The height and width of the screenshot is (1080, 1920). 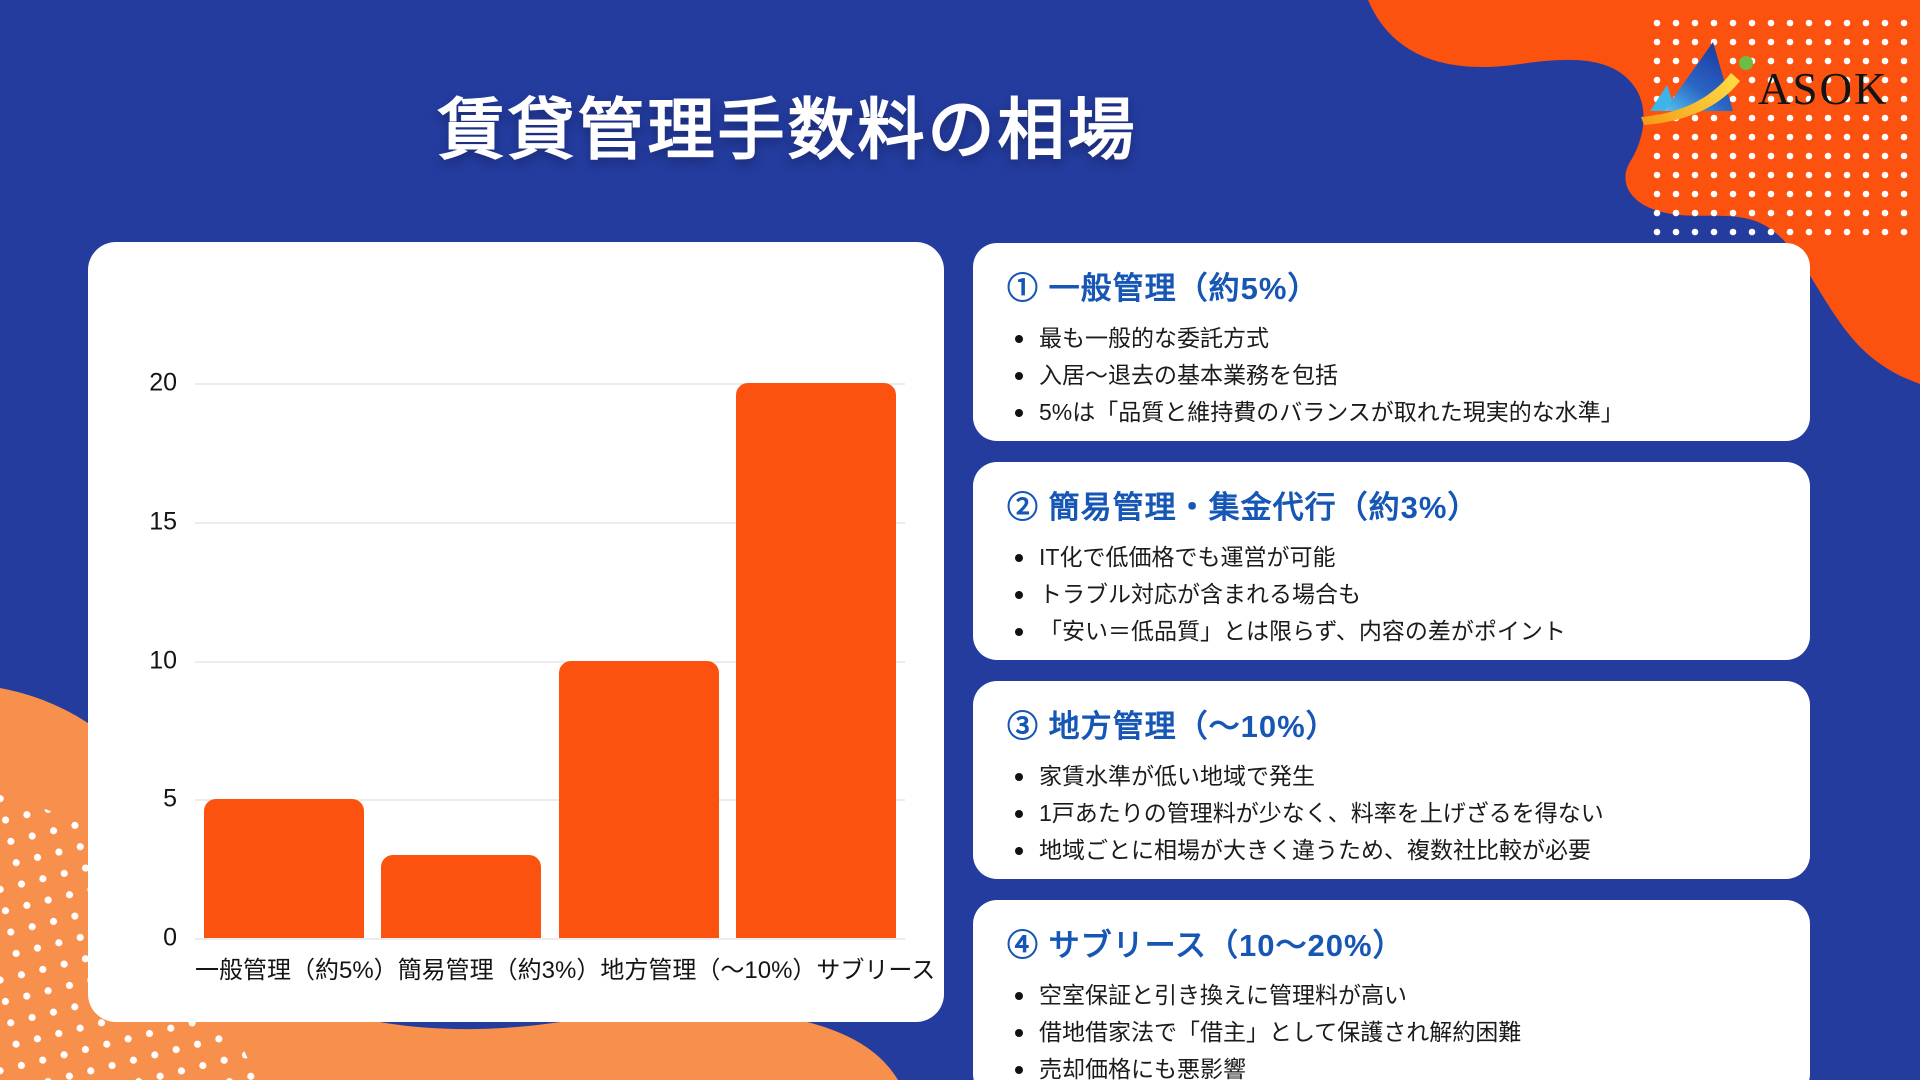 I want to click on bullet-item: 入居〜退去の基本業務を包括, so click(x=1391, y=375).